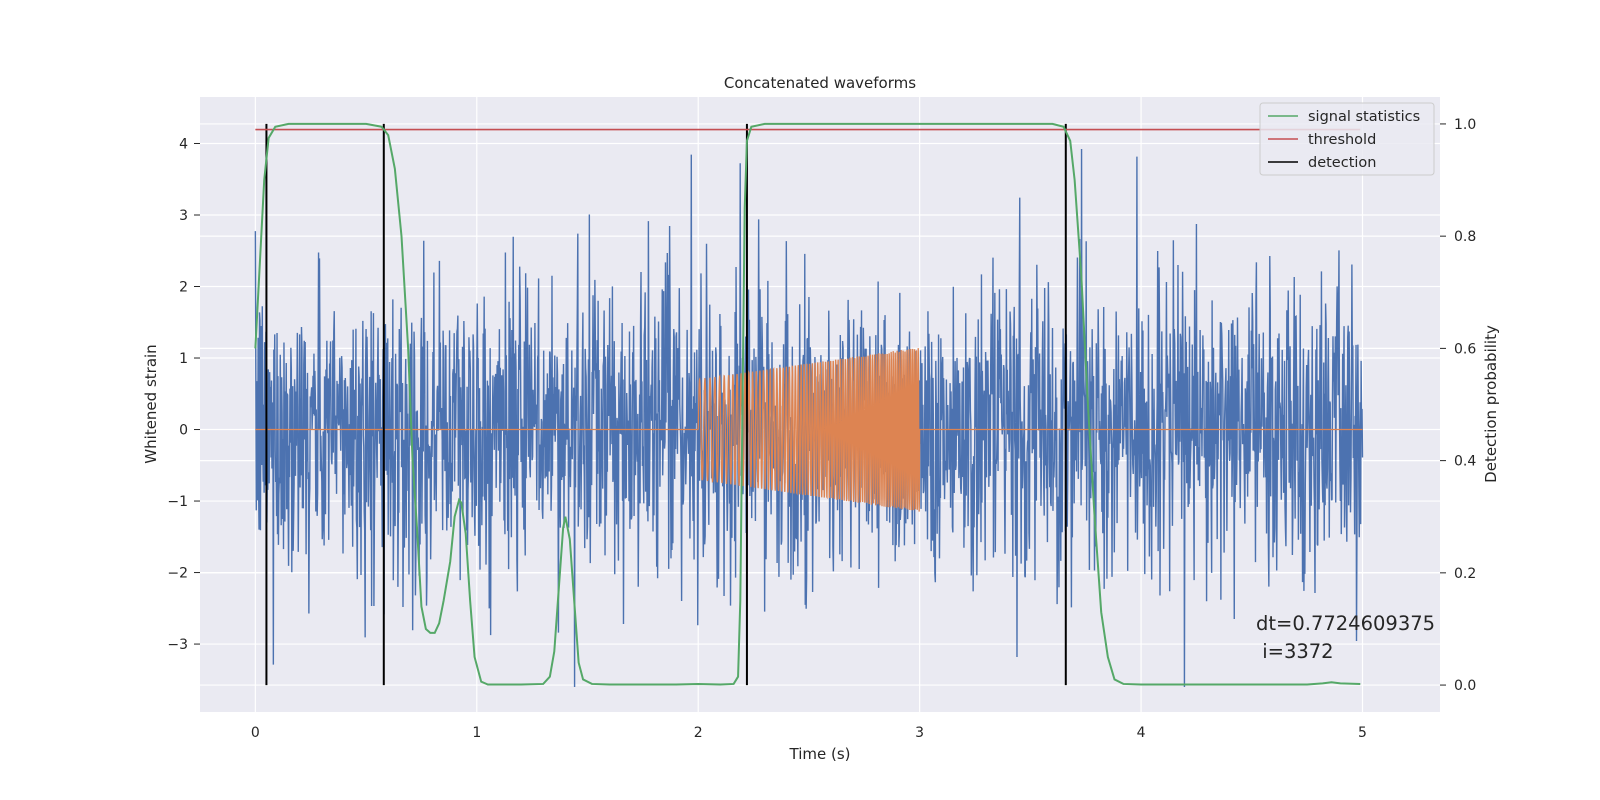 This screenshot has width=1600, height=800. Describe the element at coordinates (1491, 404) in the screenshot. I see `y2-axis-label: Detection probability` at that location.